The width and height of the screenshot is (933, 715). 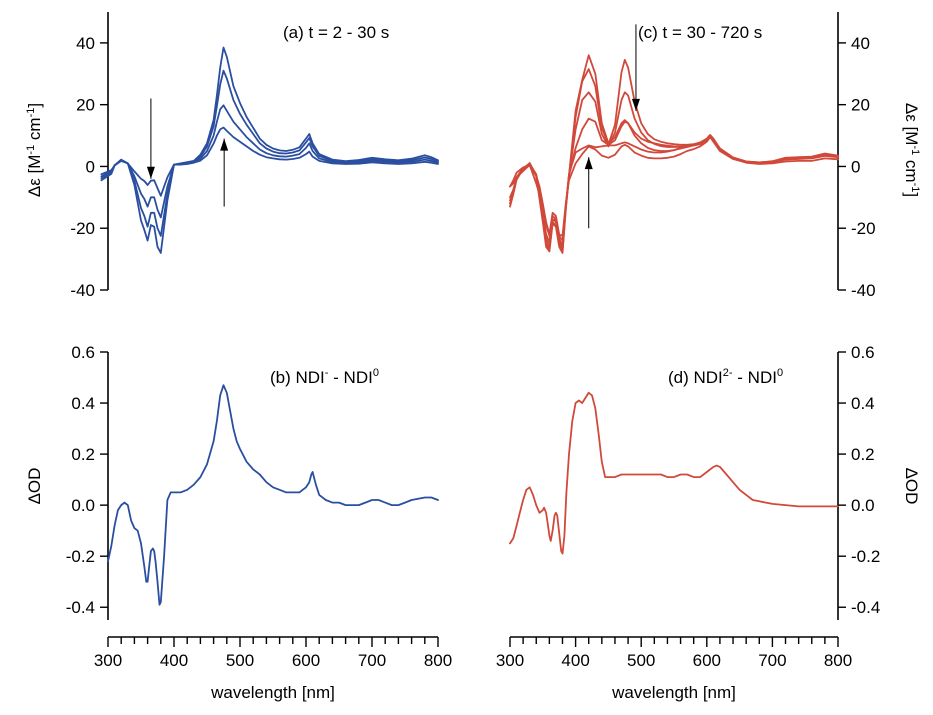 I want to click on panel-d-y-ticks: -0.4 -0.2 0.0 0.2 0.4 0.6, so click(x=859, y=480).